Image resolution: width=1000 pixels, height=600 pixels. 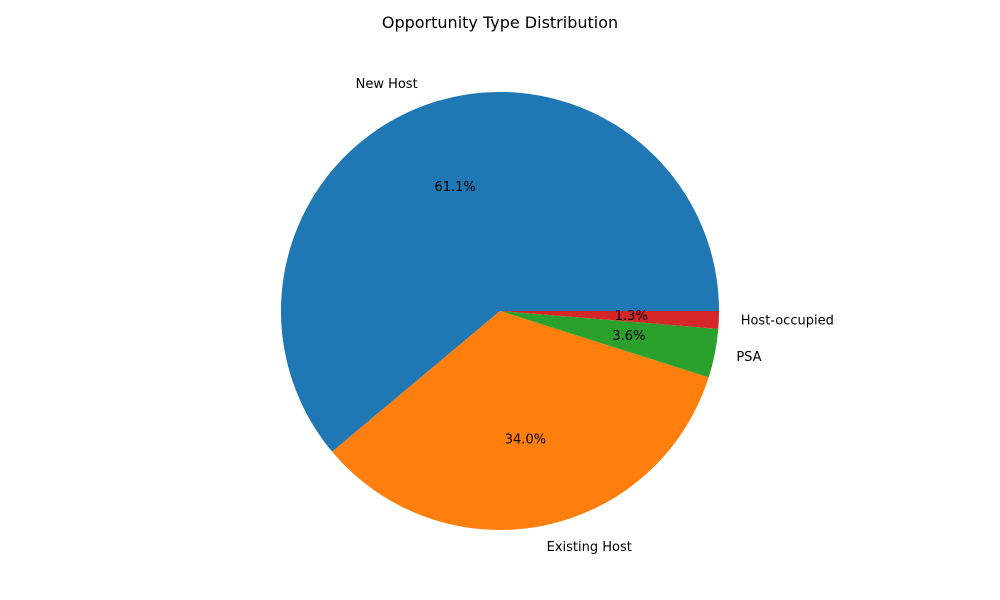 I want to click on slice-percent-new-host: 61.1%, so click(x=454, y=187).